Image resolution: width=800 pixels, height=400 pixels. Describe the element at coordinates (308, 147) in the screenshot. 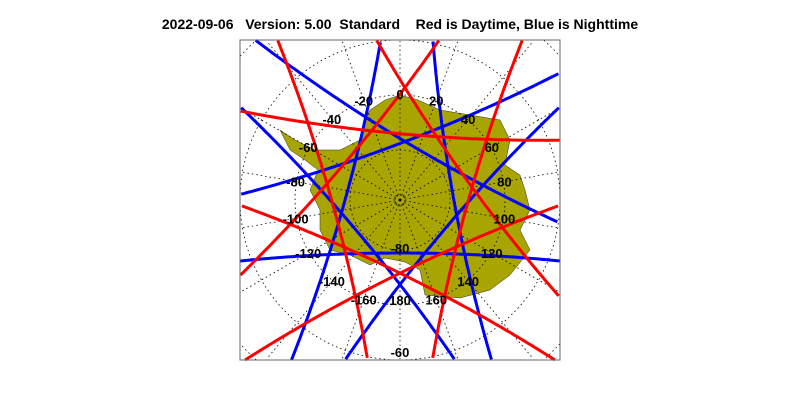

I see `longitude-label: -60` at that location.